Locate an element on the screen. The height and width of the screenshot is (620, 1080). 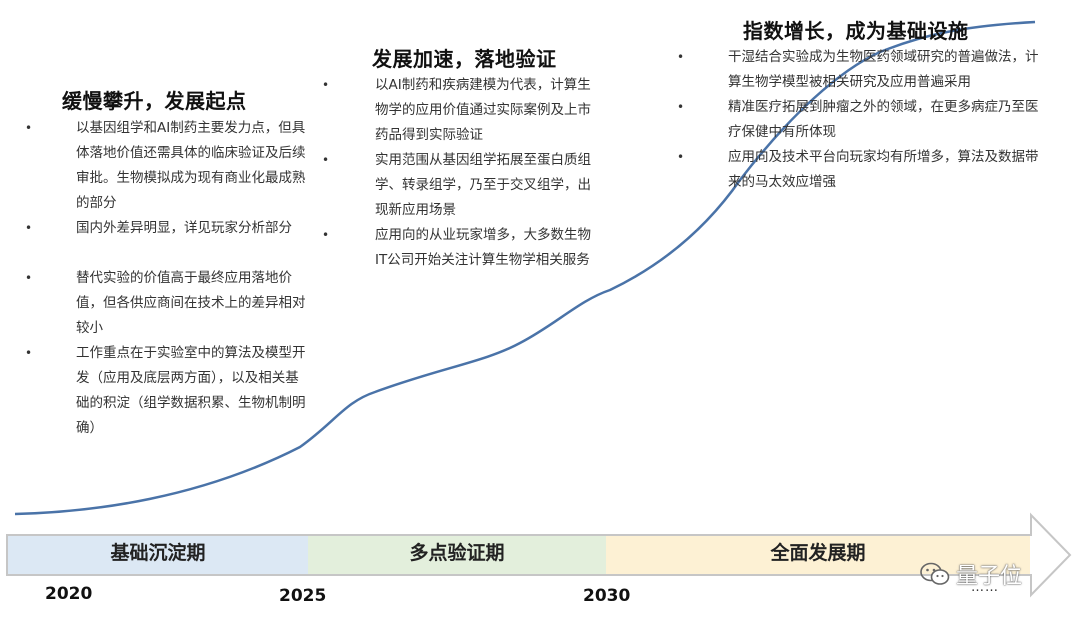
stage3-bullet-text: 应用向及技术平台向玩家均有所增多，算法及数据带来的马太效应增强 is located at coordinates (883, 169).